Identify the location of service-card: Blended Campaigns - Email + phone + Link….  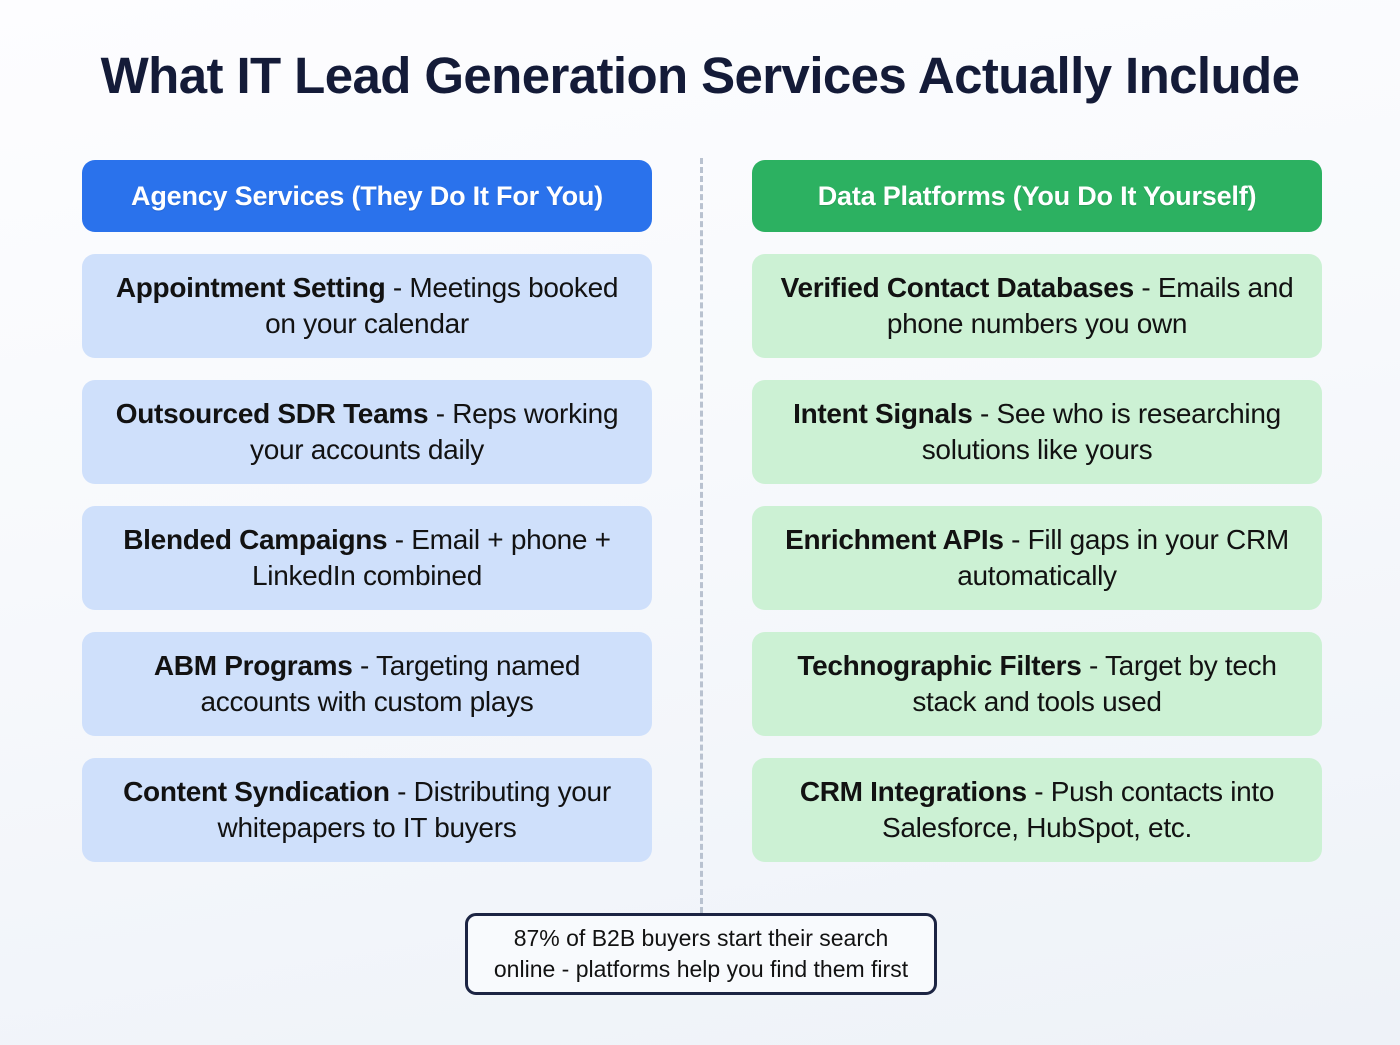
(367, 558).